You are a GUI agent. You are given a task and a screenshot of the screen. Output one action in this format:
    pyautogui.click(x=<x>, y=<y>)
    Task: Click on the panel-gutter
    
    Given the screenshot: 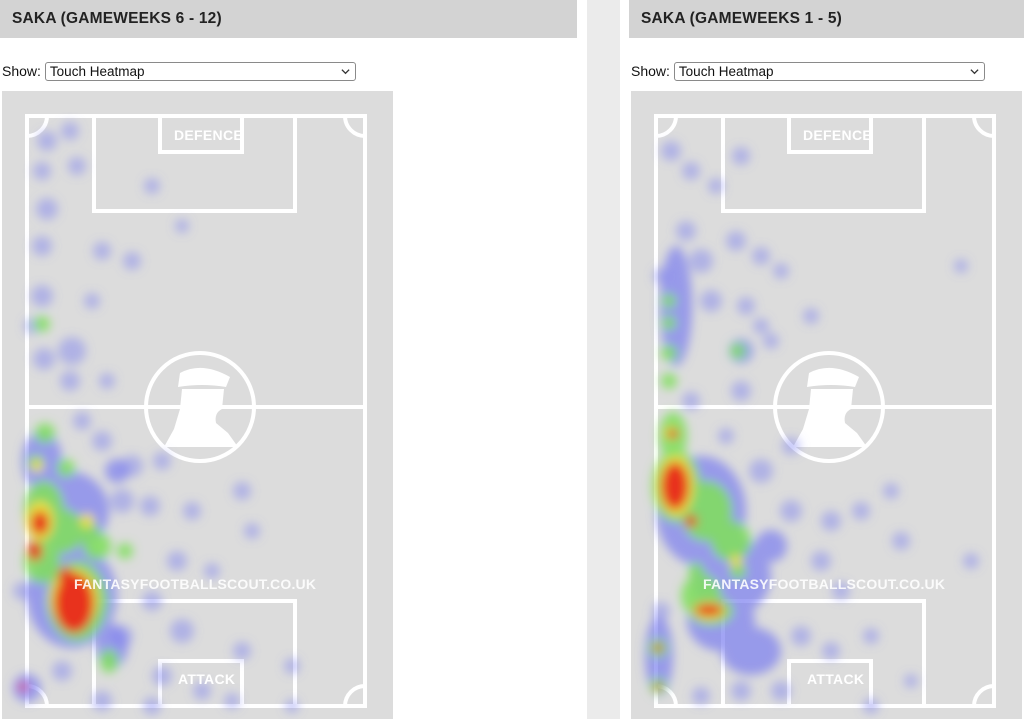 What is the action you would take?
    pyautogui.click(x=603, y=359)
    